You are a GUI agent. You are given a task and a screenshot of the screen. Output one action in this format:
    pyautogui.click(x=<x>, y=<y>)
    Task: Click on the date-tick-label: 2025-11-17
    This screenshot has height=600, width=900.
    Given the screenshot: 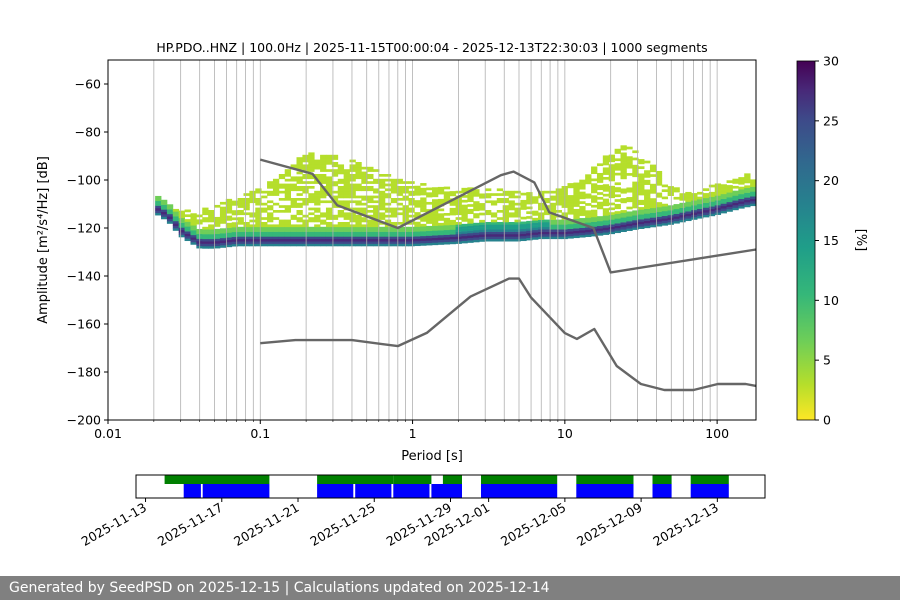 What is the action you would take?
    pyautogui.click(x=190, y=524)
    